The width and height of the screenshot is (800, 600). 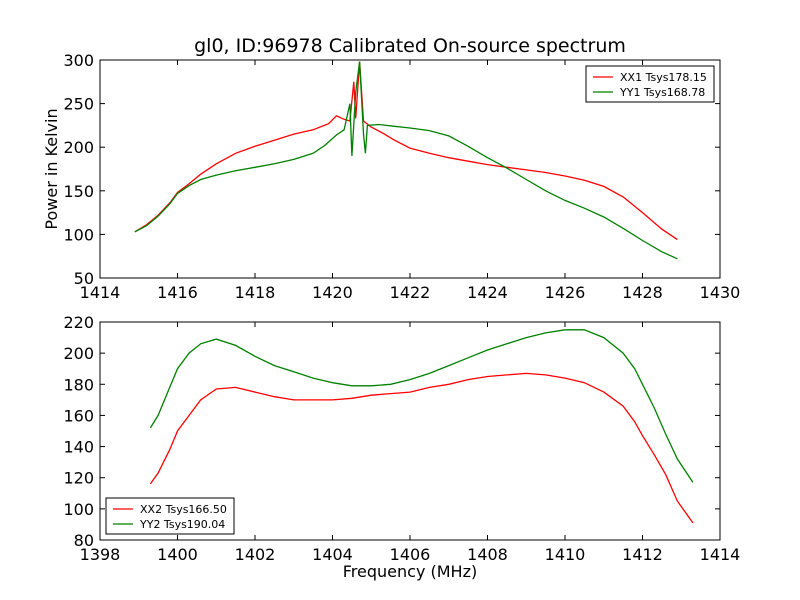 I want to click on y-tick-label: 140, so click(x=78, y=447).